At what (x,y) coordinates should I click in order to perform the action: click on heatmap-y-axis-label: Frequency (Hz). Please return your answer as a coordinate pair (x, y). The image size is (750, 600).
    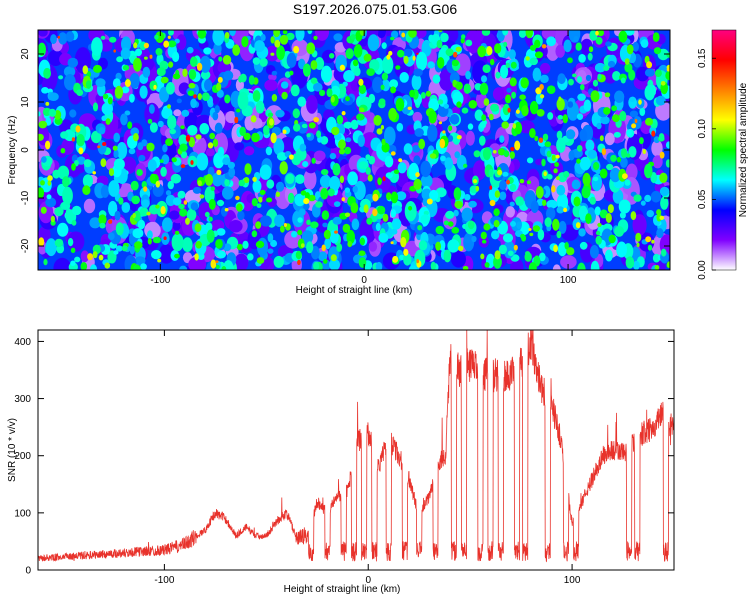
    Looking at the image, I should click on (12, 150).